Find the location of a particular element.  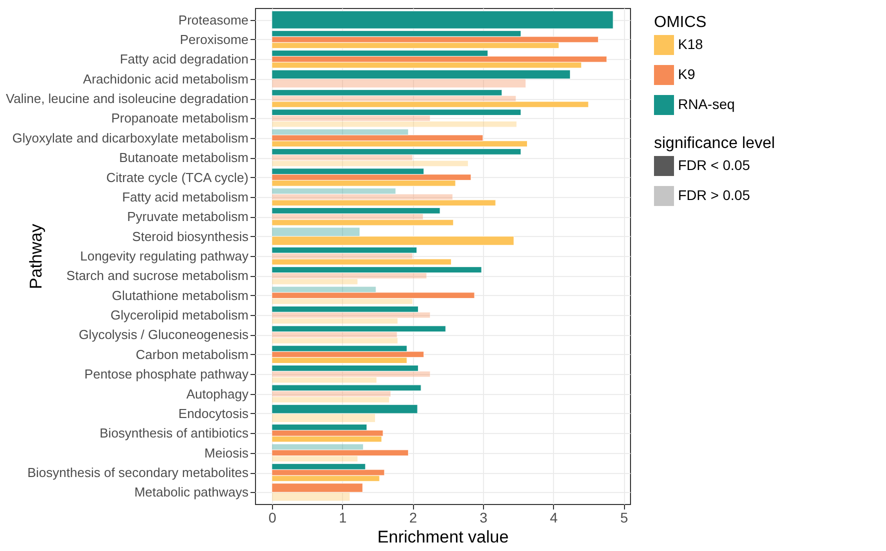

y-tick-label: Biosynthesis of antibiotics is located at coordinates (174, 433).